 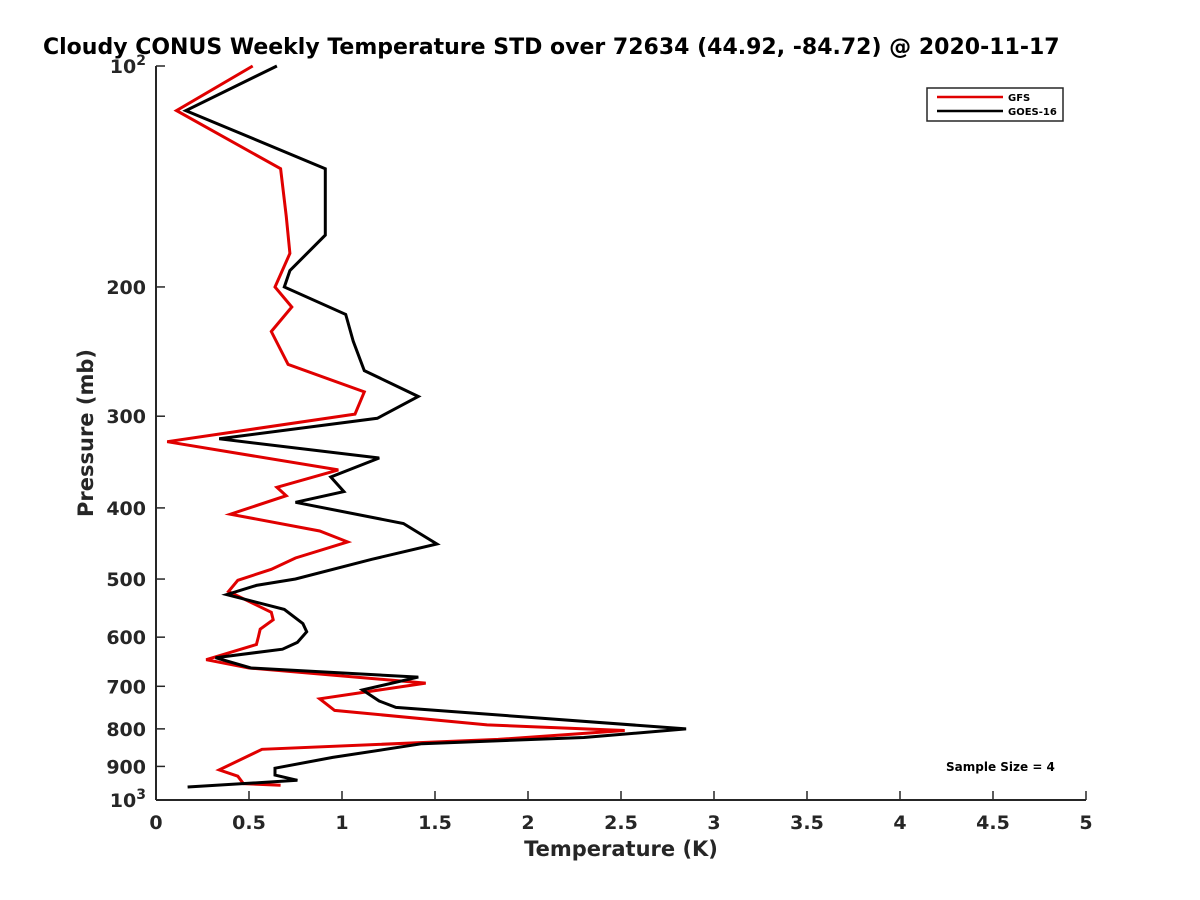 I want to click on x-tick-label: 0, so click(x=155, y=823).